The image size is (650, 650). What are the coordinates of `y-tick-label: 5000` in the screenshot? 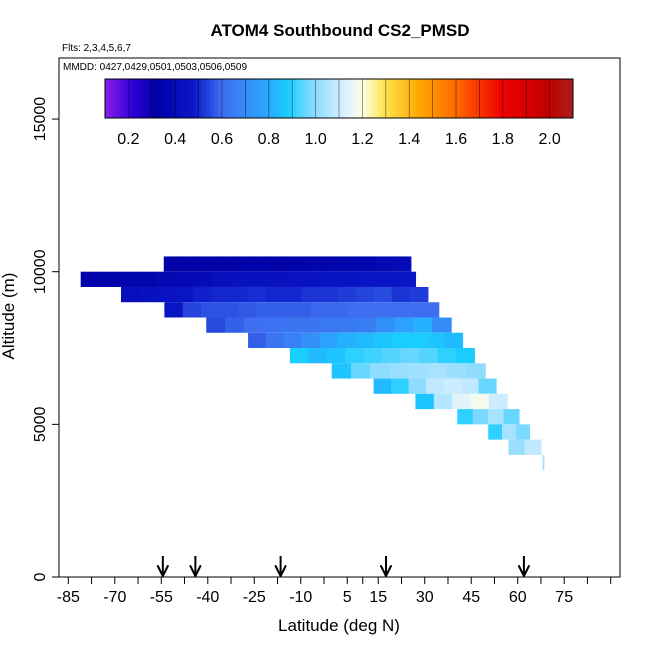 It's located at (40, 424).